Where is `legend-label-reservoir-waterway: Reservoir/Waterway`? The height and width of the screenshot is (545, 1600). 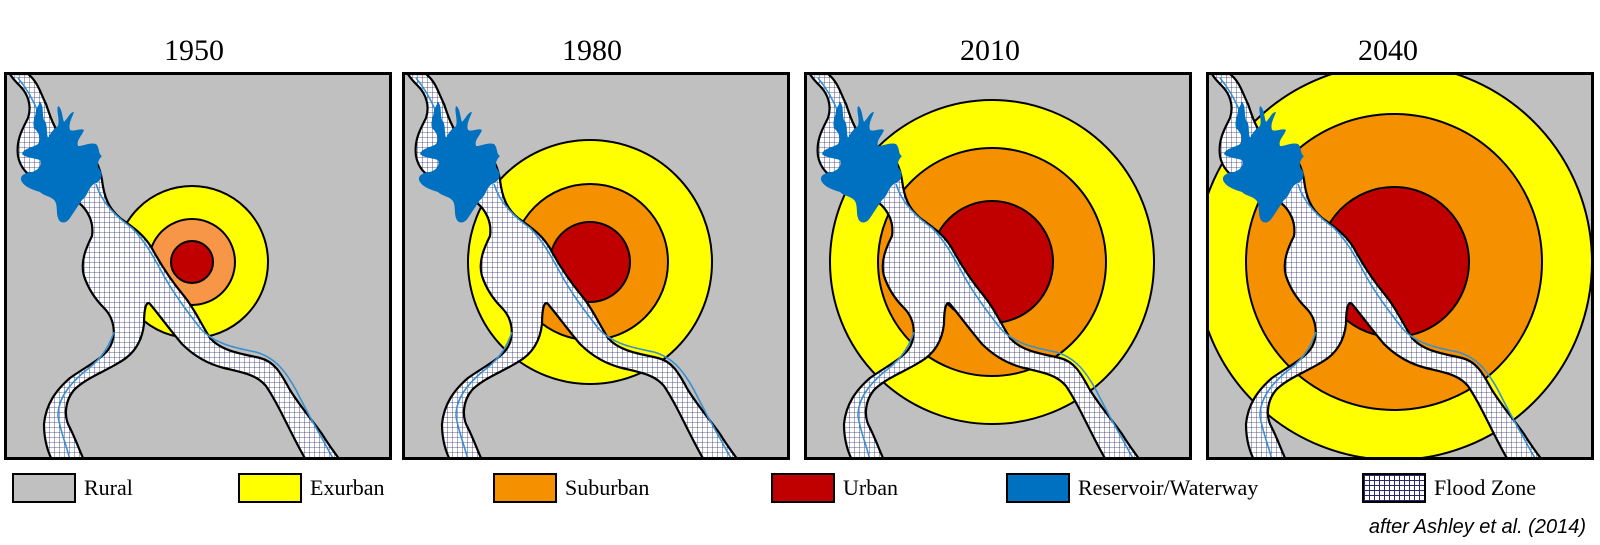 legend-label-reservoir-waterway: Reservoir/Waterway is located at coordinates (1168, 487).